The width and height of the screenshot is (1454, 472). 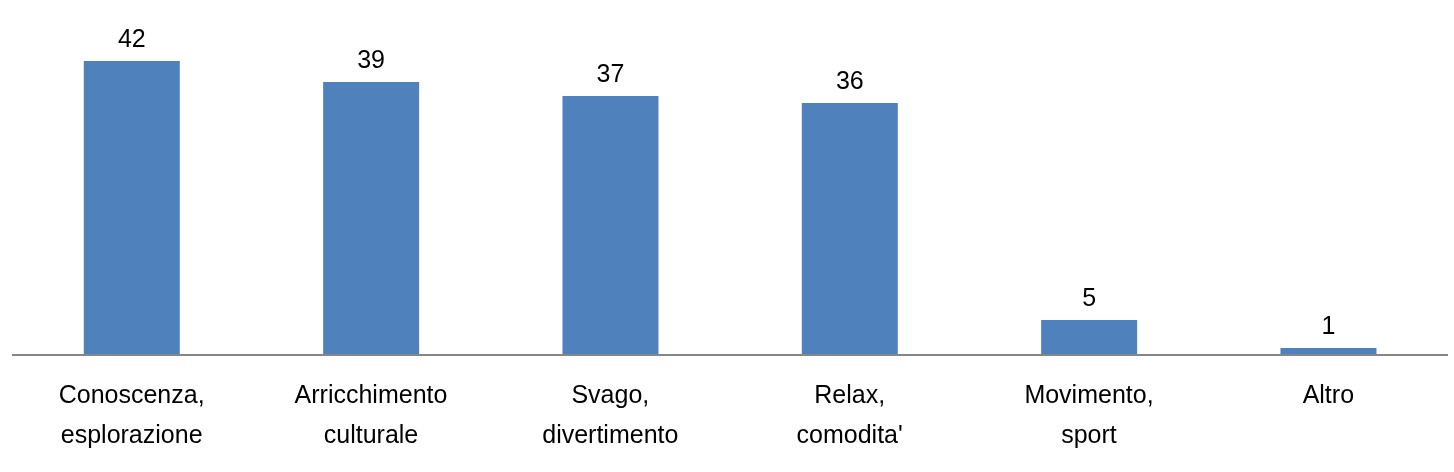 I want to click on data-label: 42, so click(x=131, y=38).